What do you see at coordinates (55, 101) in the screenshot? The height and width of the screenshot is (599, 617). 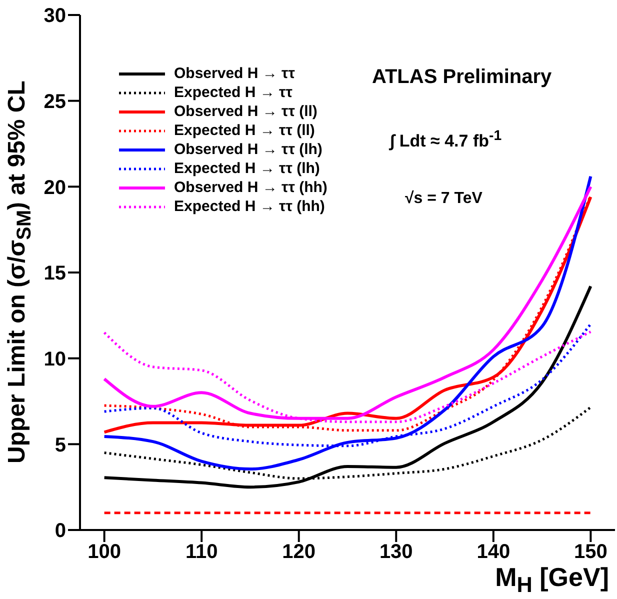 I see `y-tick-label: 25` at bounding box center [55, 101].